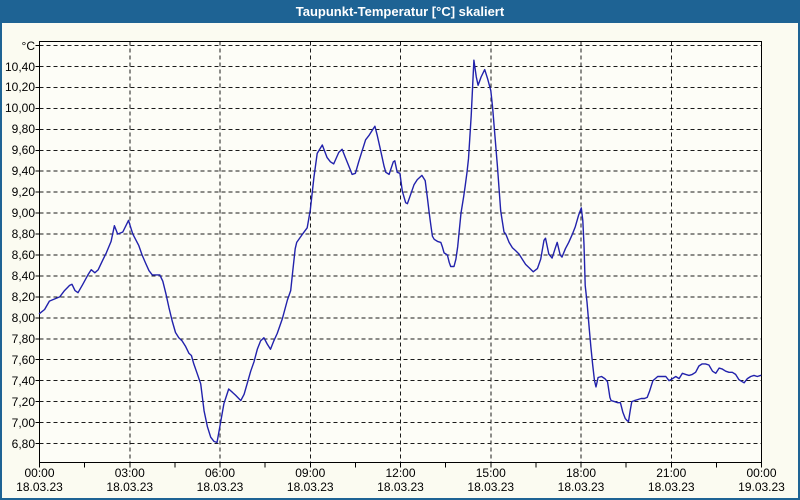 This screenshot has height=500, width=800. What do you see at coordinates (23, 317) in the screenshot?
I see `y-tick-label: 8,00` at bounding box center [23, 317].